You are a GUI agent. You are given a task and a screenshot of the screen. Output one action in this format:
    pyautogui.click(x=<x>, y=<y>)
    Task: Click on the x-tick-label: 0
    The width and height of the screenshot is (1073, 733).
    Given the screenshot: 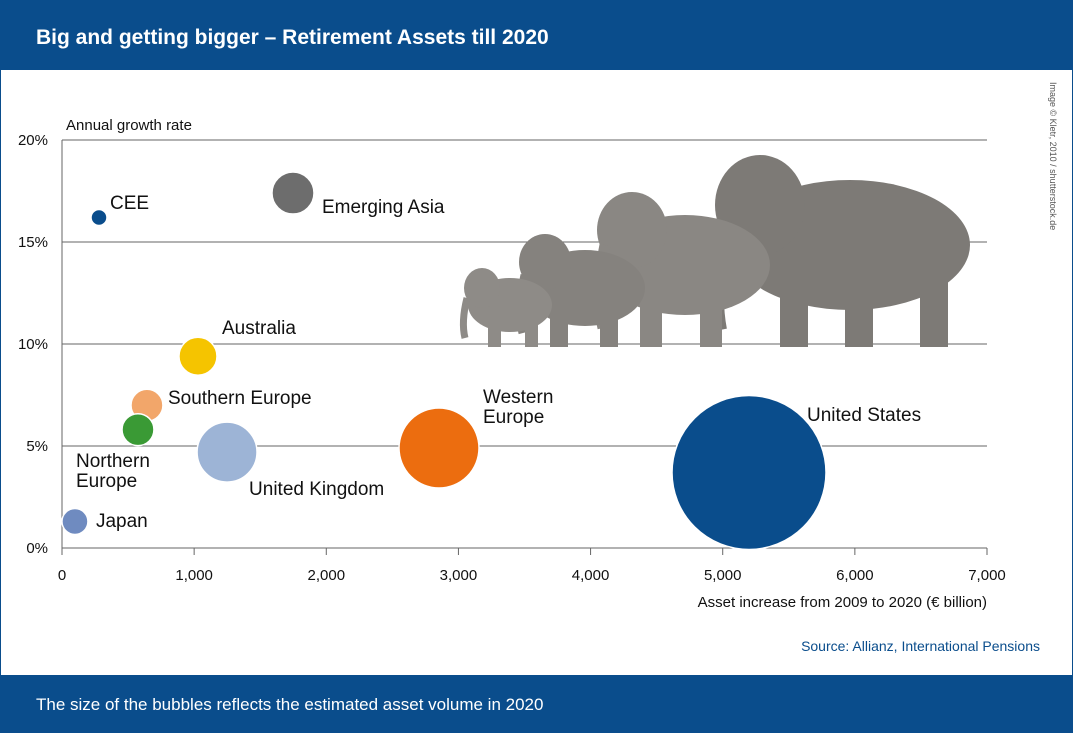 What is the action you would take?
    pyautogui.click(x=62, y=575)
    